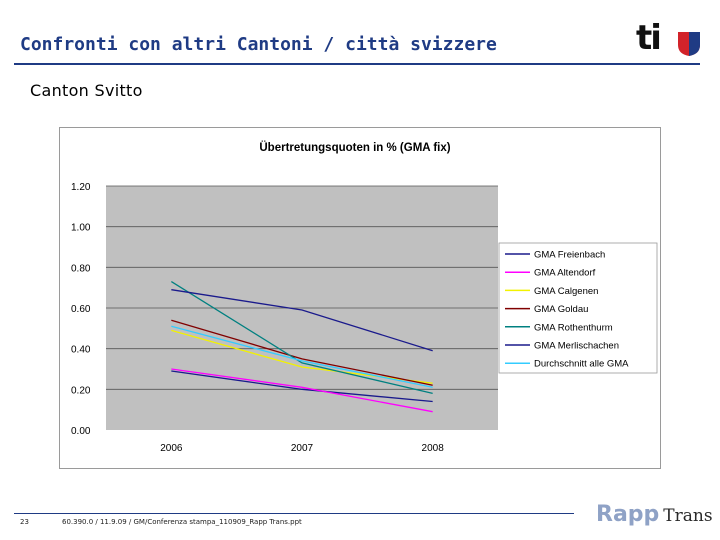 The width and height of the screenshot is (720, 540). I want to click on y-axis-ticks: 0.00 0.20 0.40 0.60 0.80 1.00 1.20, so click(81, 309).